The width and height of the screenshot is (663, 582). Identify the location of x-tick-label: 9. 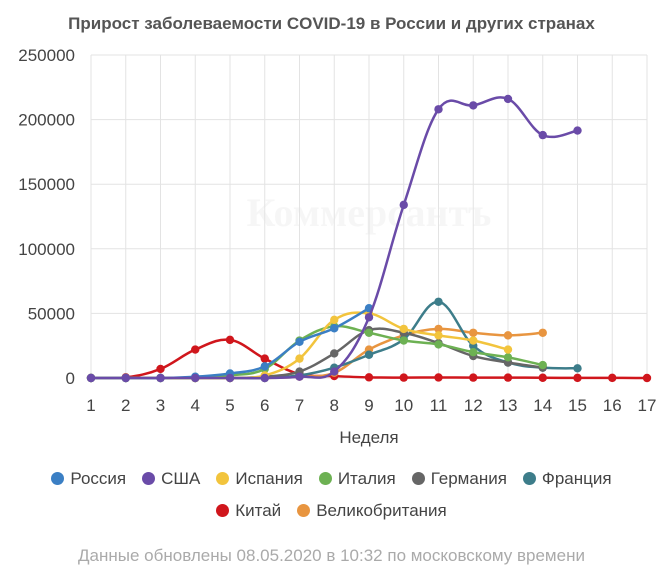
(368, 405).